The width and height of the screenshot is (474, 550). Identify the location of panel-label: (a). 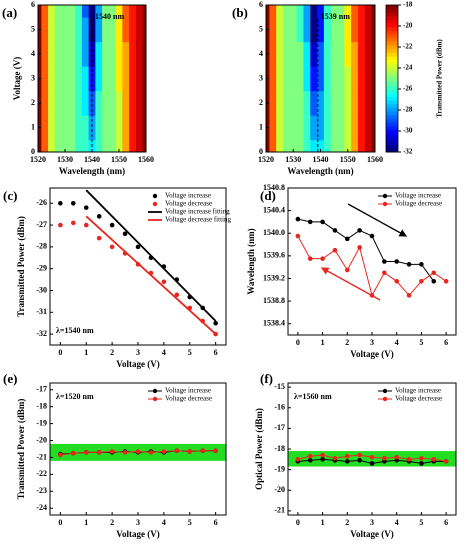
(9, 12).